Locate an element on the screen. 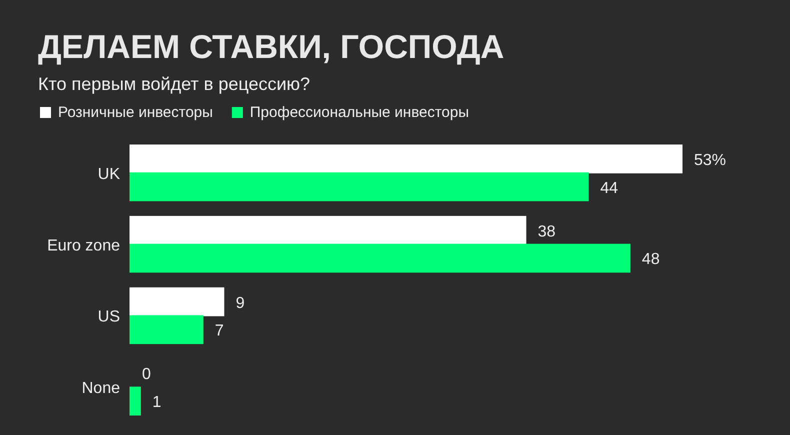 This screenshot has height=435, width=790. data-label: 53% is located at coordinates (710, 160).